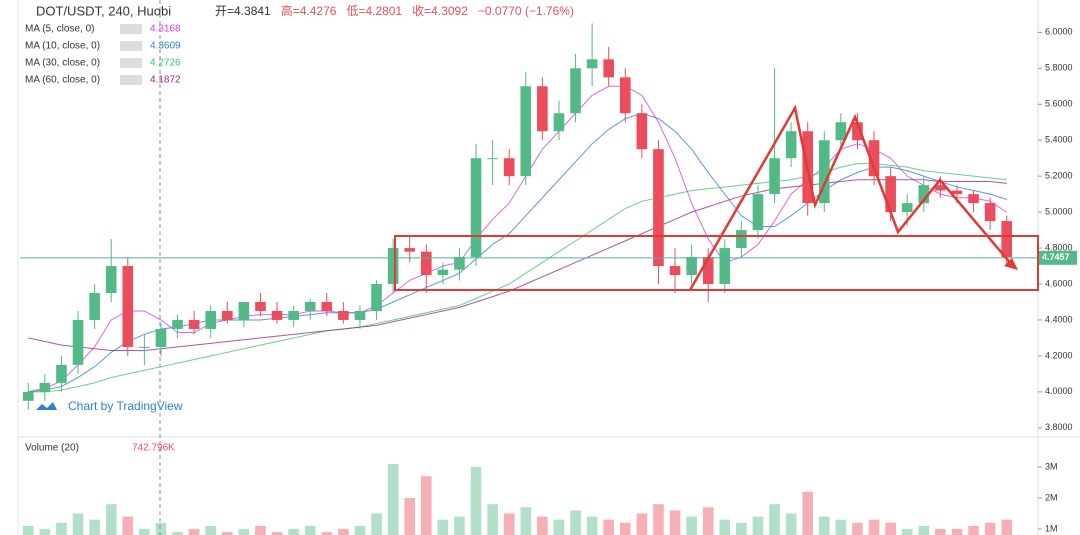 The height and width of the screenshot is (535, 1080). Describe the element at coordinates (1059, 104) in the screenshot. I see `y-tick-label: 5.6000` at that location.